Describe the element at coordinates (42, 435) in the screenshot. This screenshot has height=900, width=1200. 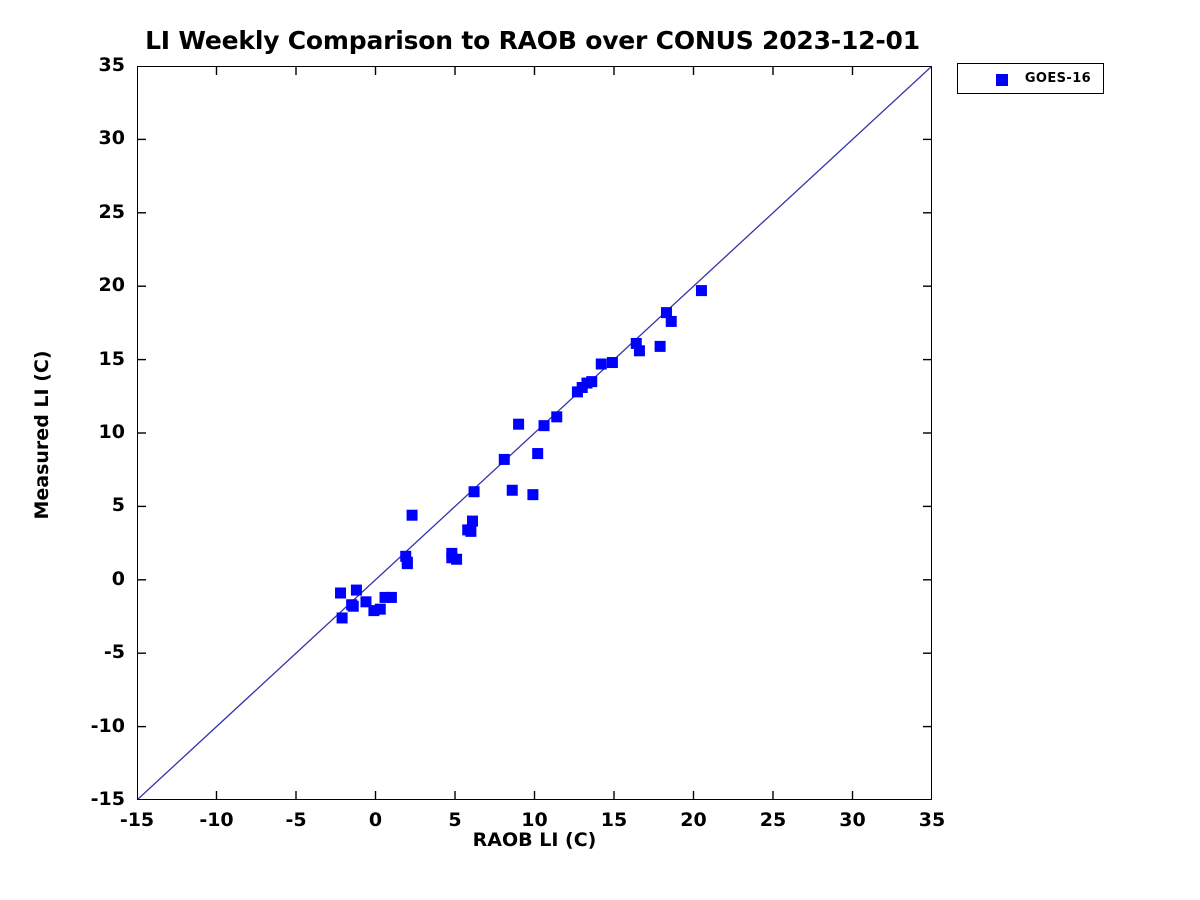
I see `y-axis-title: Measured LI (C)` at that location.